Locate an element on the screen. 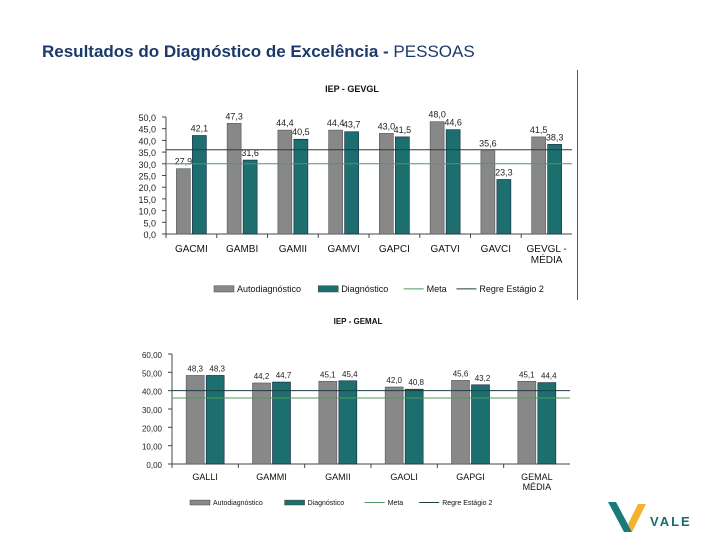 The height and width of the screenshot is (540, 720). gevgl-label-diagnostico: 44,6 is located at coordinates (453, 123).